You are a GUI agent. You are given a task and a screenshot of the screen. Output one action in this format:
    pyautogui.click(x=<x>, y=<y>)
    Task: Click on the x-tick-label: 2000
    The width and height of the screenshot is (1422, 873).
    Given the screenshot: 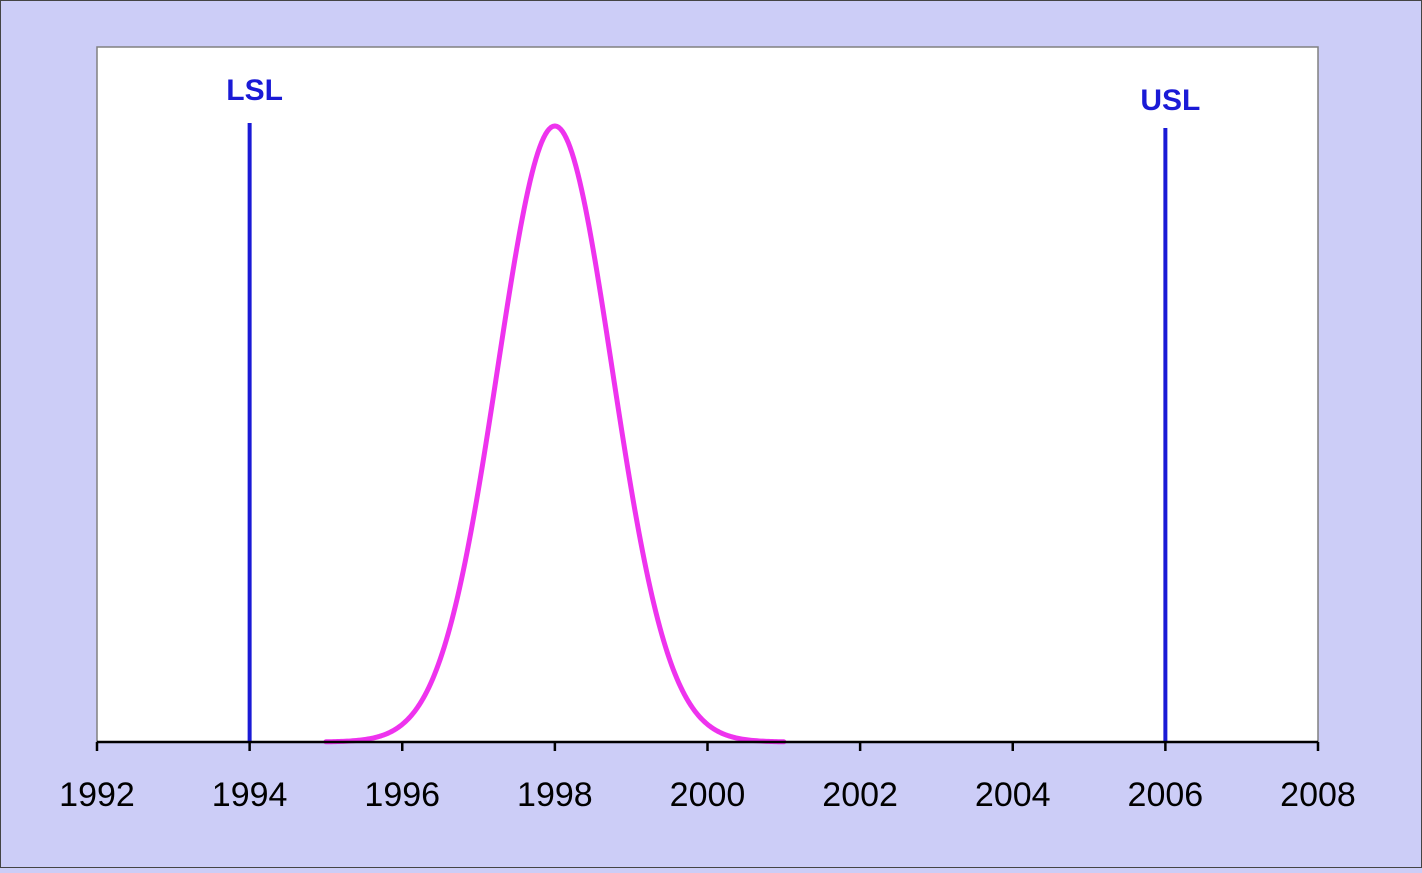 What is the action you would take?
    pyautogui.click(x=708, y=795)
    